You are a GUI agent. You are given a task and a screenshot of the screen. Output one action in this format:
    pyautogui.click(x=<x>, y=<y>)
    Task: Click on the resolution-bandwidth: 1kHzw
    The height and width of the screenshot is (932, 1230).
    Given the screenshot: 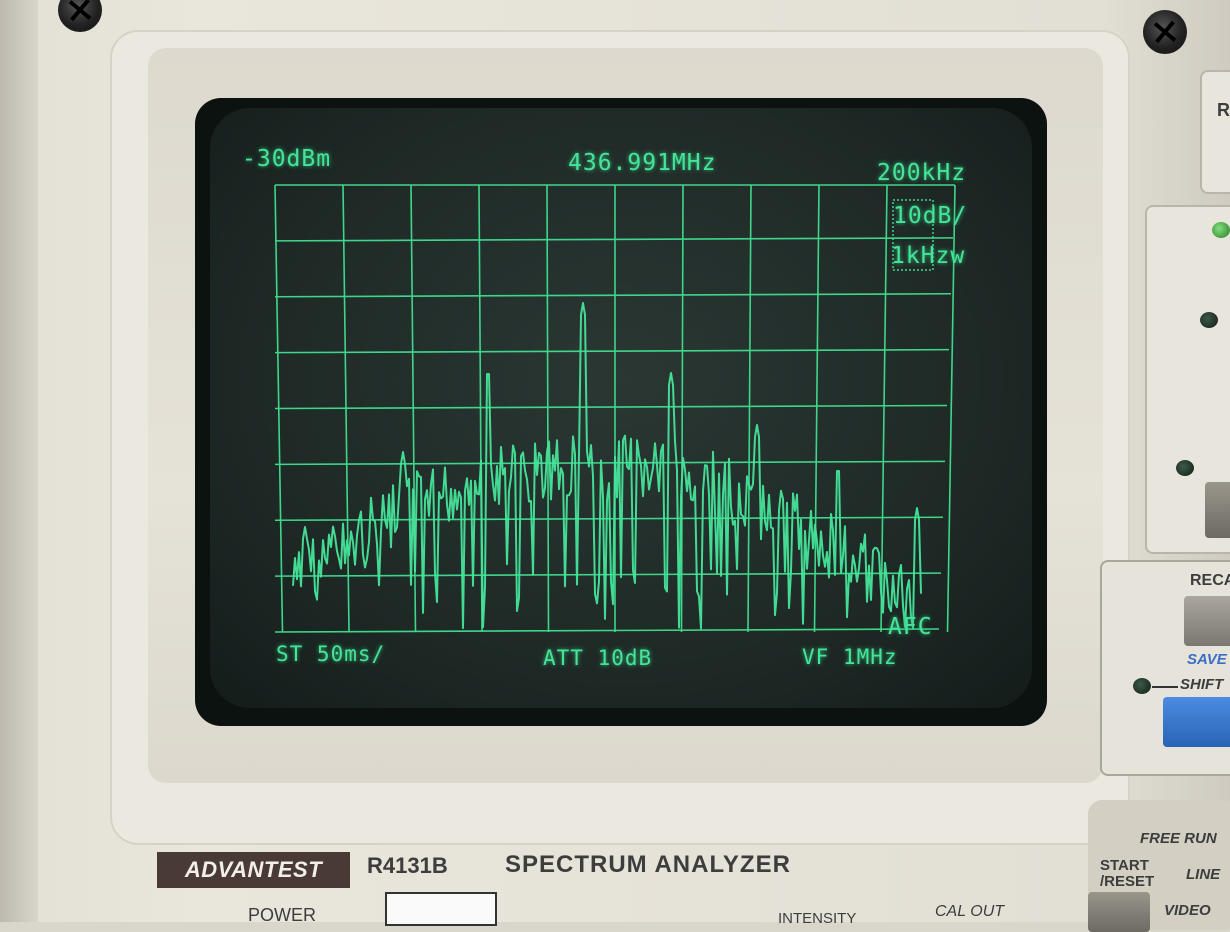 What is the action you would take?
    pyautogui.click(x=928, y=256)
    